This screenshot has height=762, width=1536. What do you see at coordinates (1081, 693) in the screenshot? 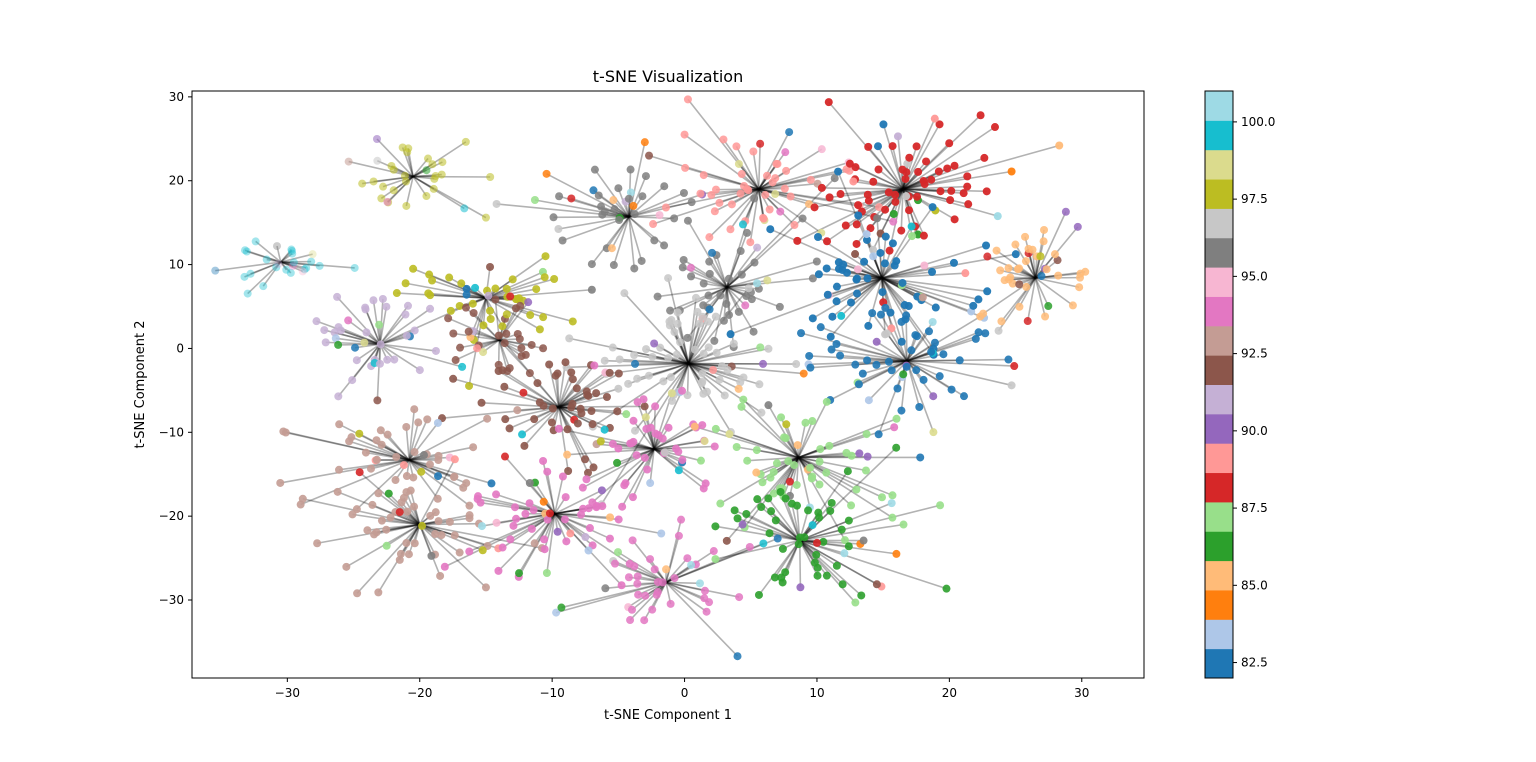
I see `x-tick-label: 30` at bounding box center [1081, 693].